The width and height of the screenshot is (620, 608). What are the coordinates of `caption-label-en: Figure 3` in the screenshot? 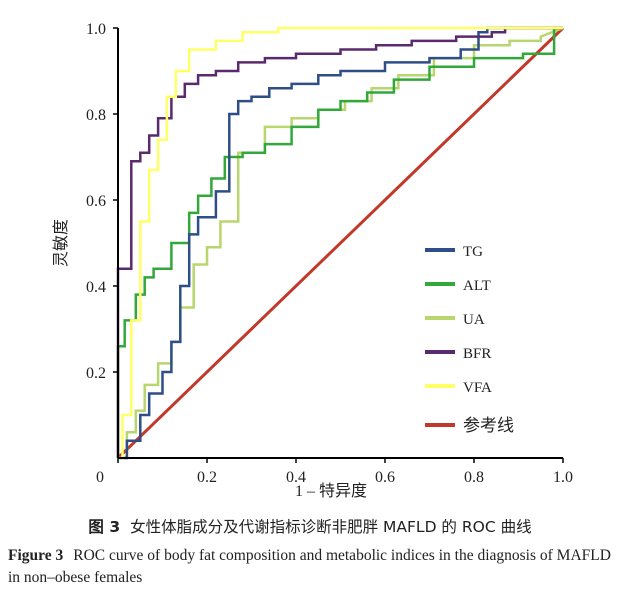 It's located at (36, 555).